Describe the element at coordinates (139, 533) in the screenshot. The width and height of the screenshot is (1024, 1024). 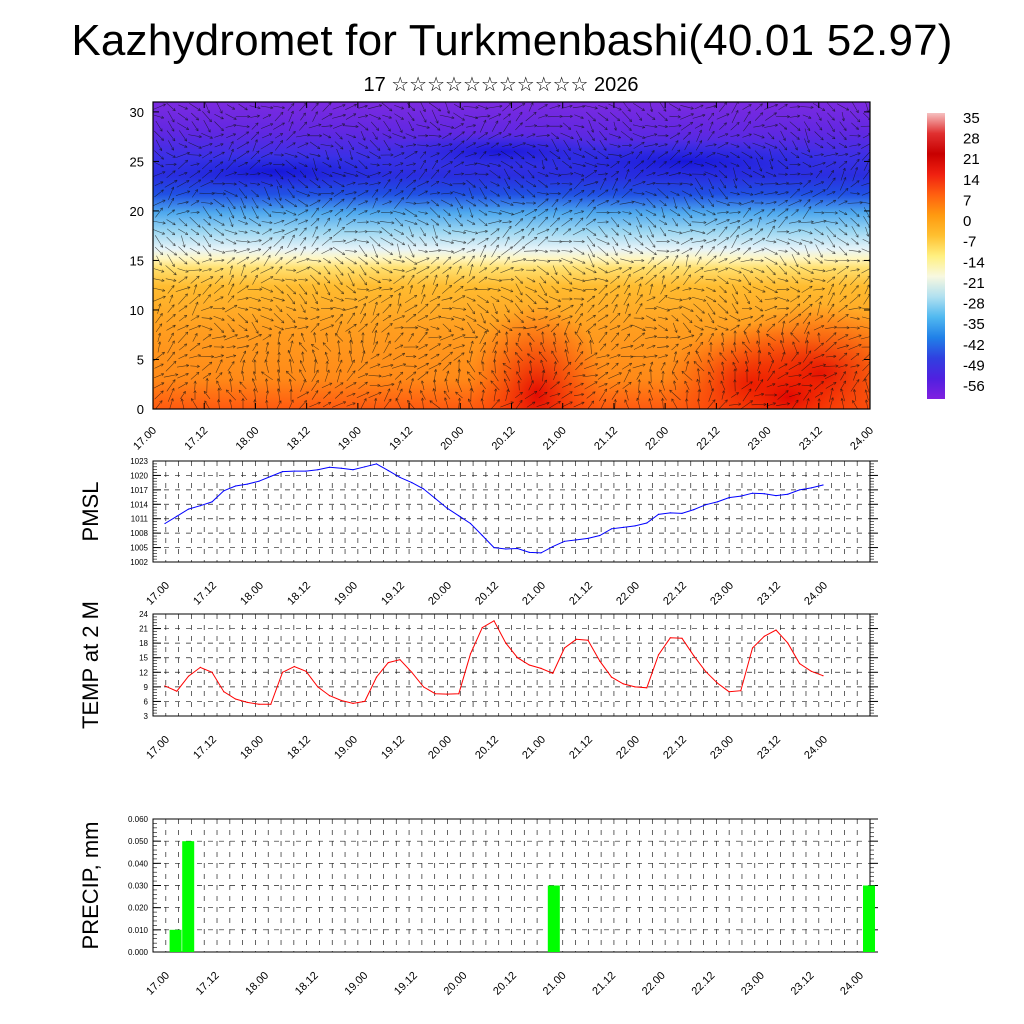
I see `panel-1-ytick-label-2: 1008` at that location.